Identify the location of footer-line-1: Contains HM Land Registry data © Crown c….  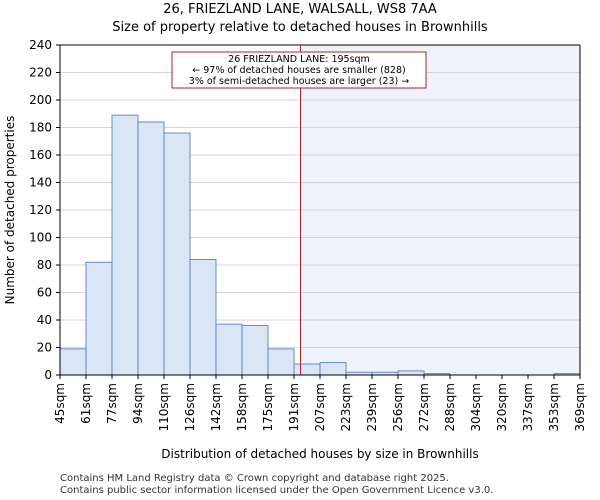
(254, 478).